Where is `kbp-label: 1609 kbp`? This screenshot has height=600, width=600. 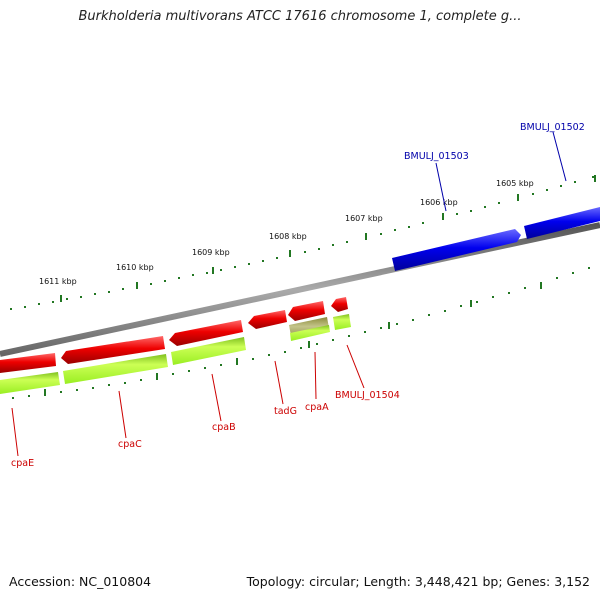
kbp-label: 1609 kbp is located at coordinates (211, 252).